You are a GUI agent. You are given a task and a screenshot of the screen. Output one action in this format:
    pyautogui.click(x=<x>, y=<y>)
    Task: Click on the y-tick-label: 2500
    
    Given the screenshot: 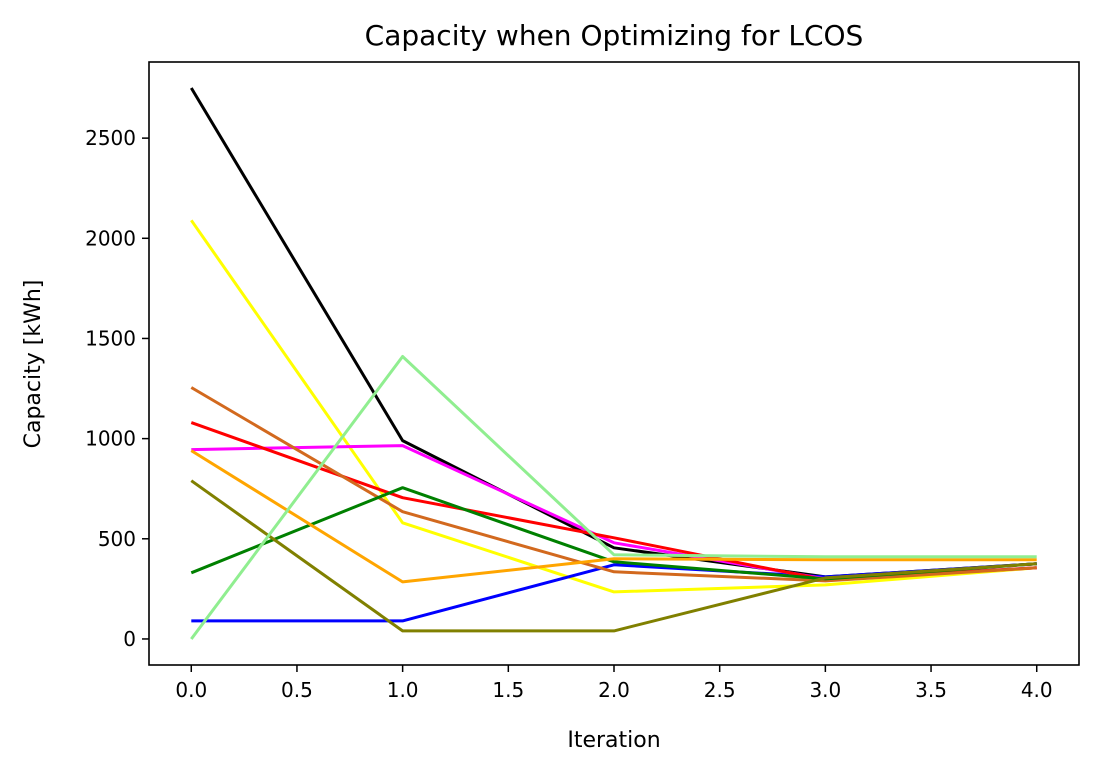 What is the action you would take?
    pyautogui.click(x=110, y=138)
    